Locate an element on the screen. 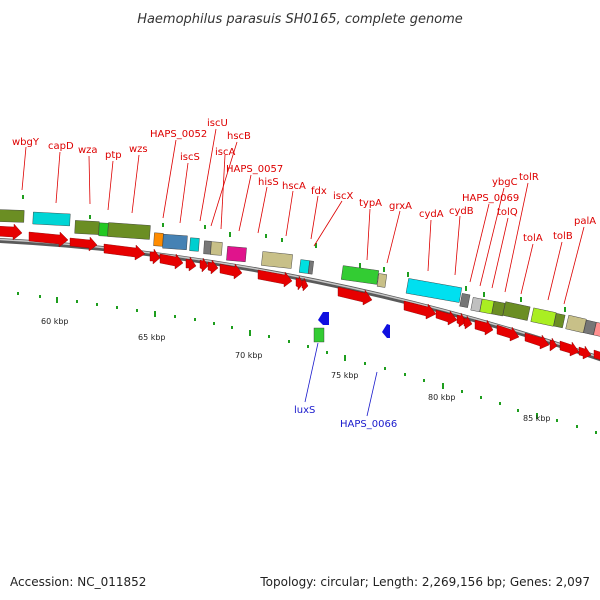  gene-label-tolQ: tolQ is located at coordinates (507, 212).